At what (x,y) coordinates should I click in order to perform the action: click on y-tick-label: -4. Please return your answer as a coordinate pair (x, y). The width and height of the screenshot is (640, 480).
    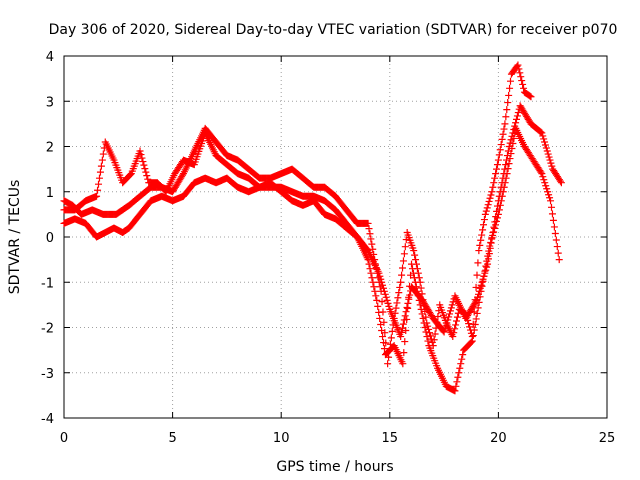
    Looking at the image, I should click on (47, 419).